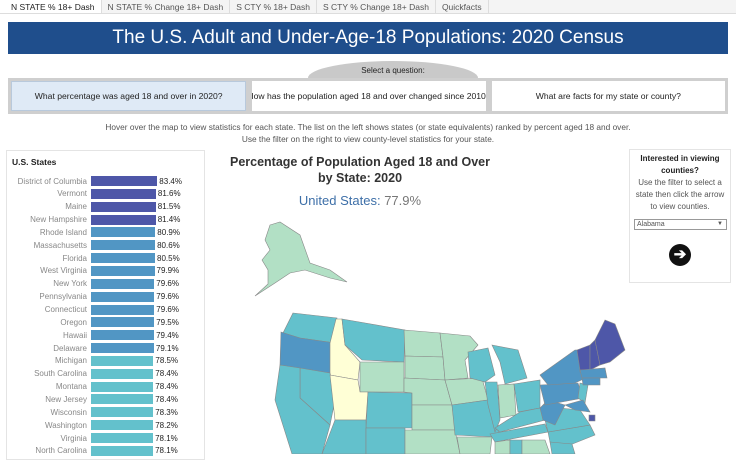 The height and width of the screenshot is (460, 736). What do you see at coordinates (516, 446) in the screenshot?
I see `state-al` at bounding box center [516, 446].